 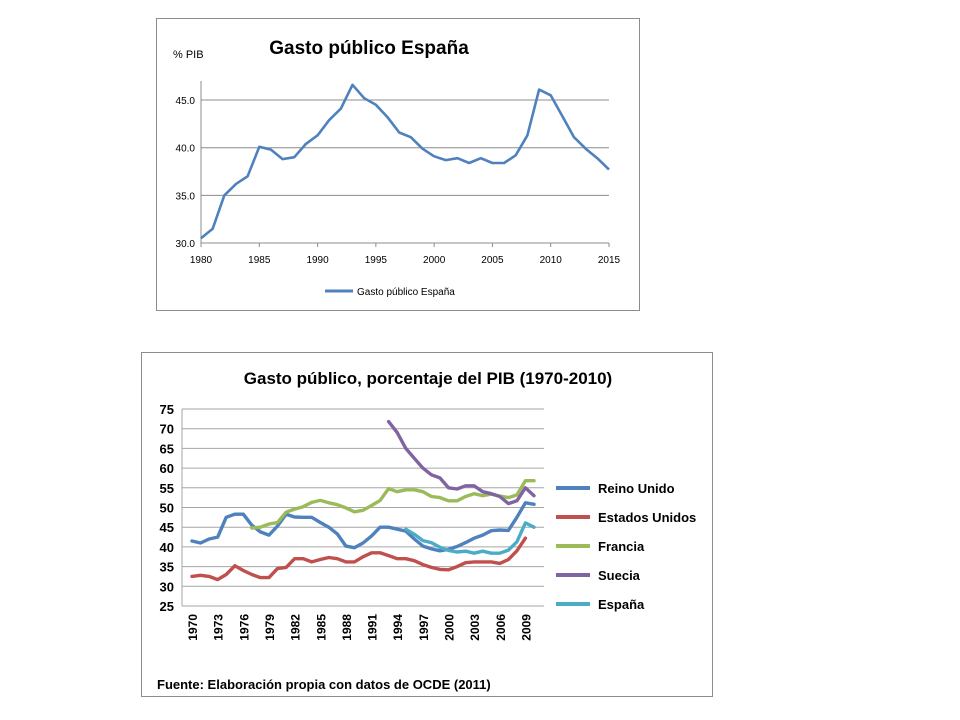 I want to click on chart-2-x-tick-label: 2003, so click(x=475, y=627).